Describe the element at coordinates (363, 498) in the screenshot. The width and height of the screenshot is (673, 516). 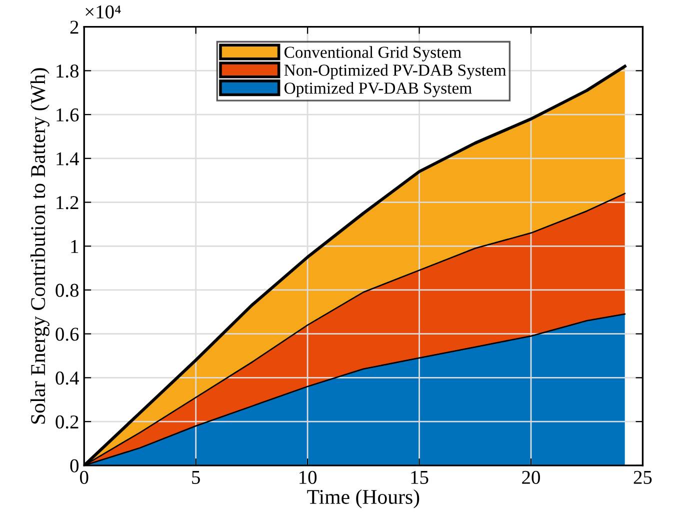
I see `x-axis-title: Time (Hours)` at that location.